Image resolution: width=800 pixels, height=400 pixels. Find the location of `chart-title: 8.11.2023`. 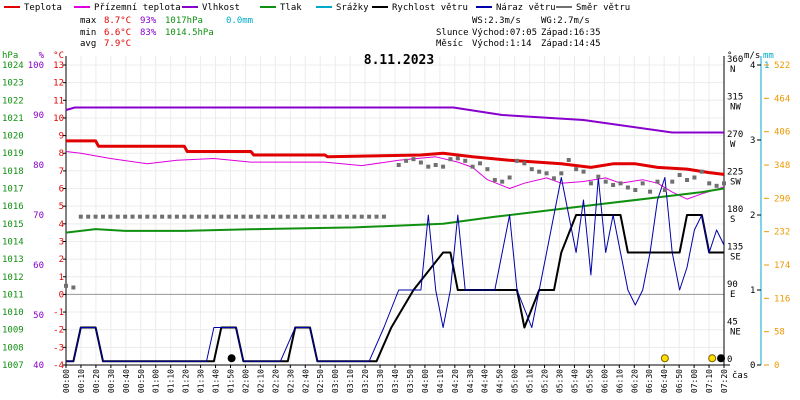

chart-title: 8.11.2023 is located at coordinates (399, 60).